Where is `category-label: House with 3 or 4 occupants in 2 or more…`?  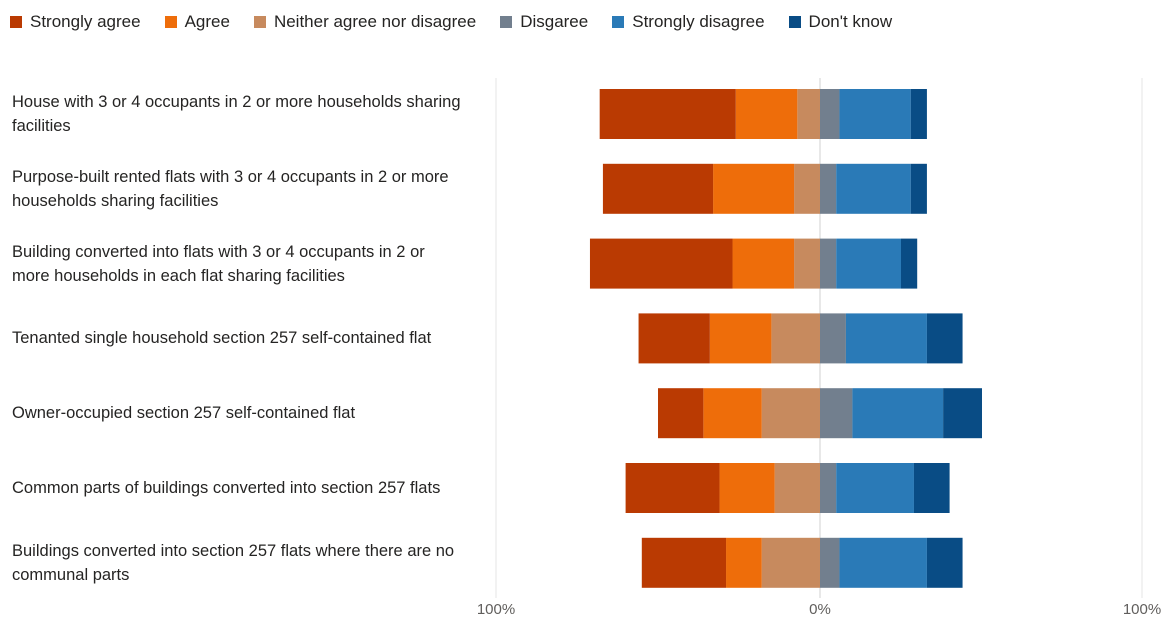
category-label: House with 3 or 4 occupants in 2 or more… is located at coordinates (236, 114).